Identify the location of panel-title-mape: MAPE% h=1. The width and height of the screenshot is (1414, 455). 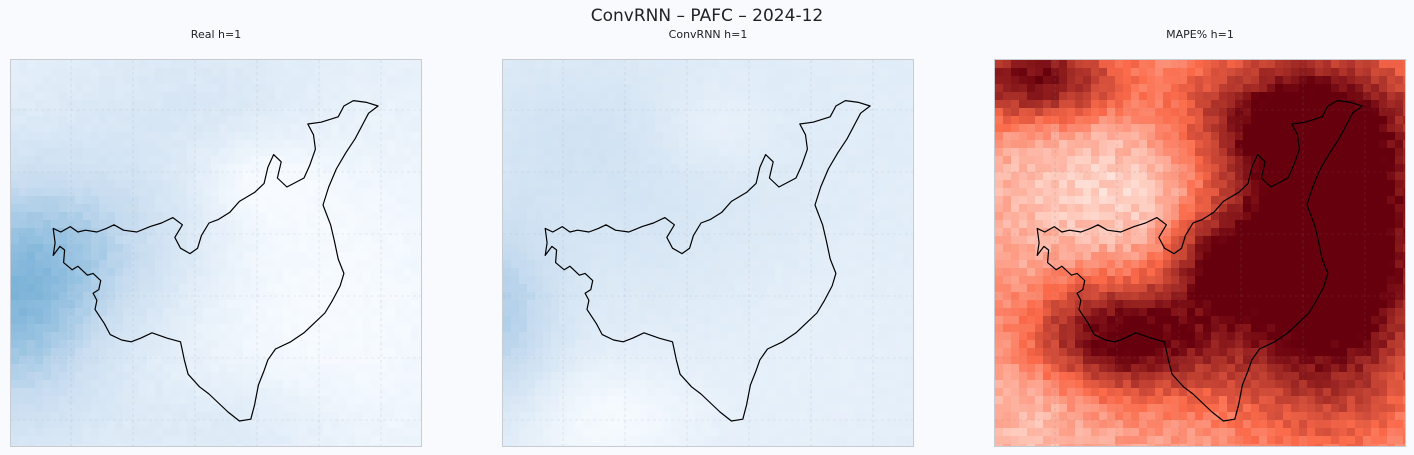
(1200, 34).